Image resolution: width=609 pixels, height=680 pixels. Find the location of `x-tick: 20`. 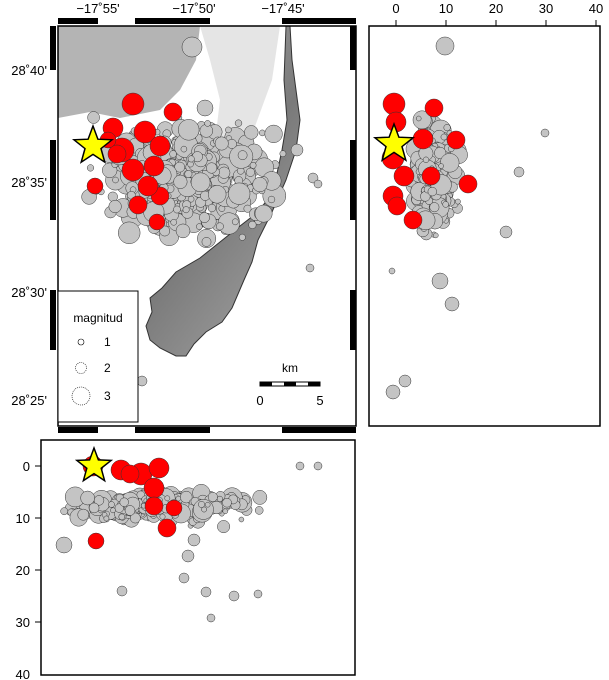

x-tick: 20 is located at coordinates (496, 8).